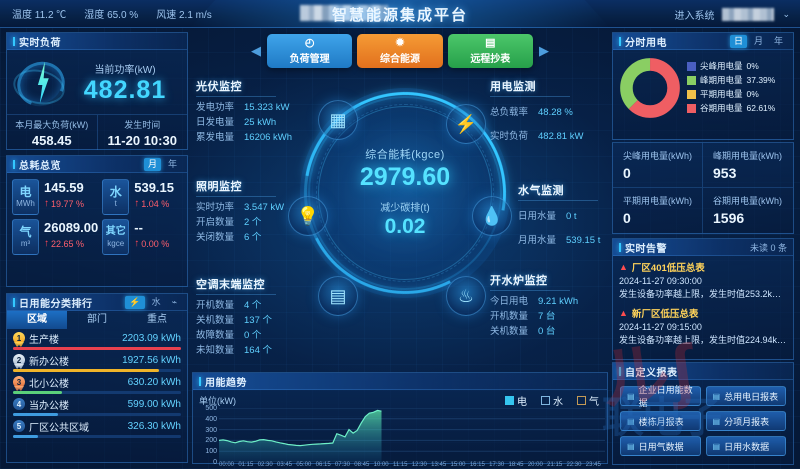 The width and height of the screenshot is (800, 469). I want to click on header-actions: 进入系统 ⌄, so click(732, 14).